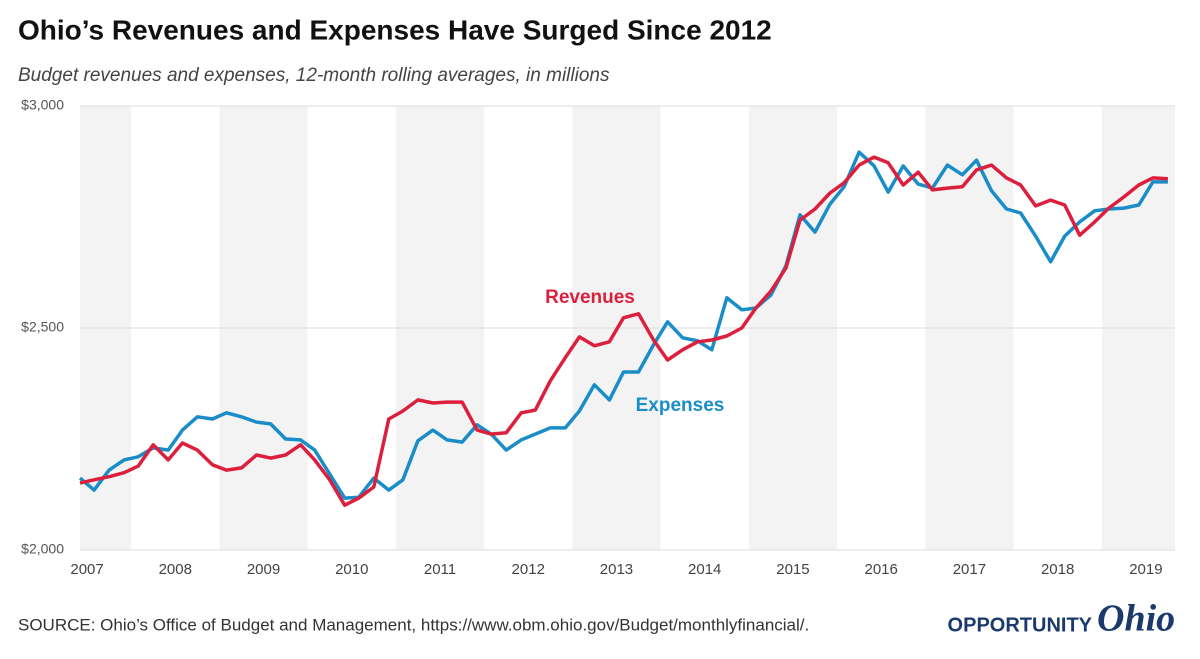 Image resolution: width=1200 pixels, height=659 pixels. Describe the element at coordinates (1020, 625) in the screenshot. I see `logo-text: OPPORTUNITY` at that location.